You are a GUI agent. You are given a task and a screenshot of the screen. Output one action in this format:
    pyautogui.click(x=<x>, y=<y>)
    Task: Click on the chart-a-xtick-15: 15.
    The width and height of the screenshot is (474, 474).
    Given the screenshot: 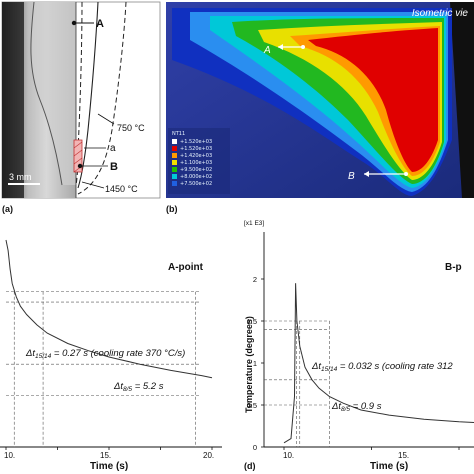 What is the action you would take?
    pyautogui.click(x=105, y=455)
    